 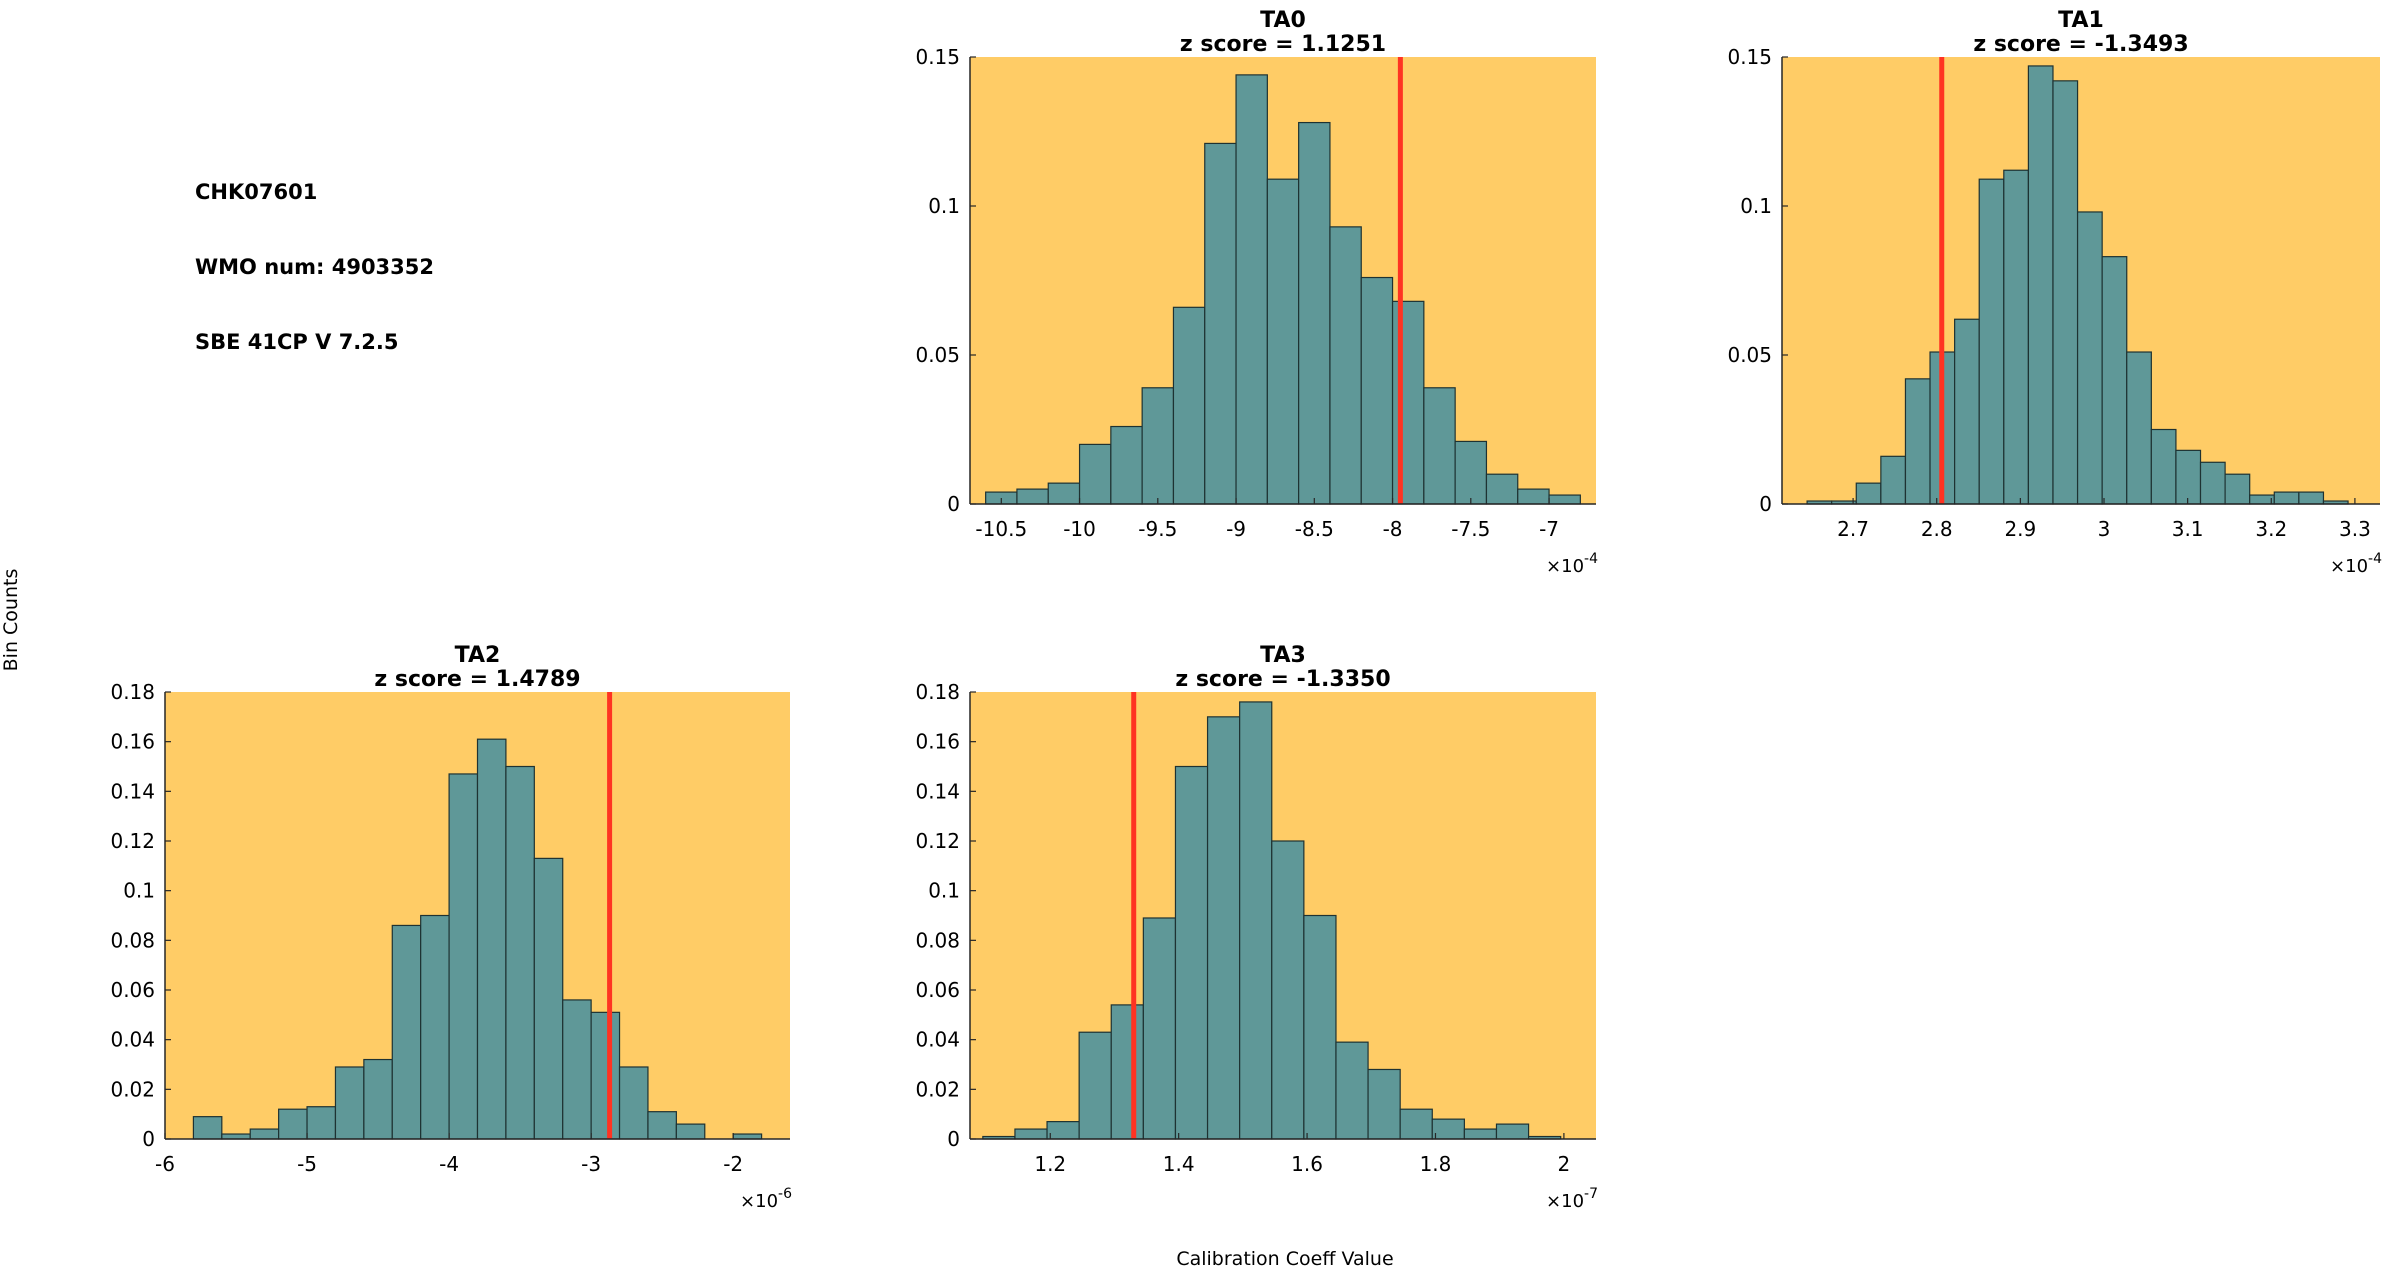 What do you see at coordinates (1079, 529) in the screenshot?
I see `ta0-x-tick-label: -10` at bounding box center [1079, 529].